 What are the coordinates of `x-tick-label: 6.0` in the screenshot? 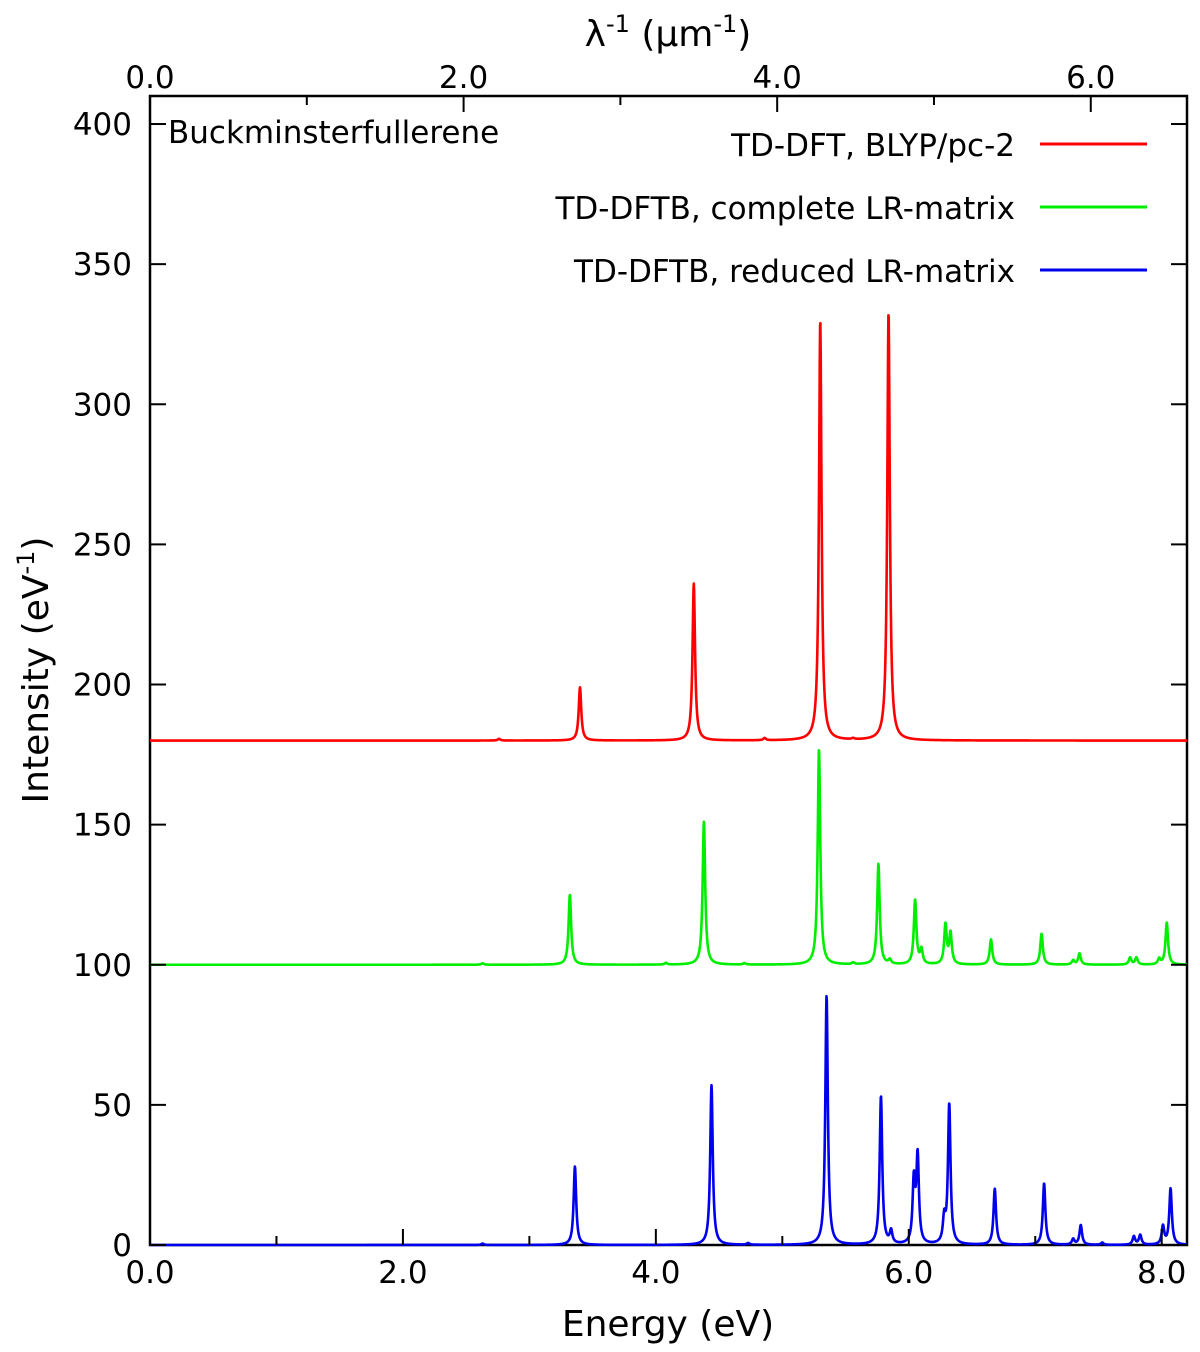 It's located at (908, 1273).